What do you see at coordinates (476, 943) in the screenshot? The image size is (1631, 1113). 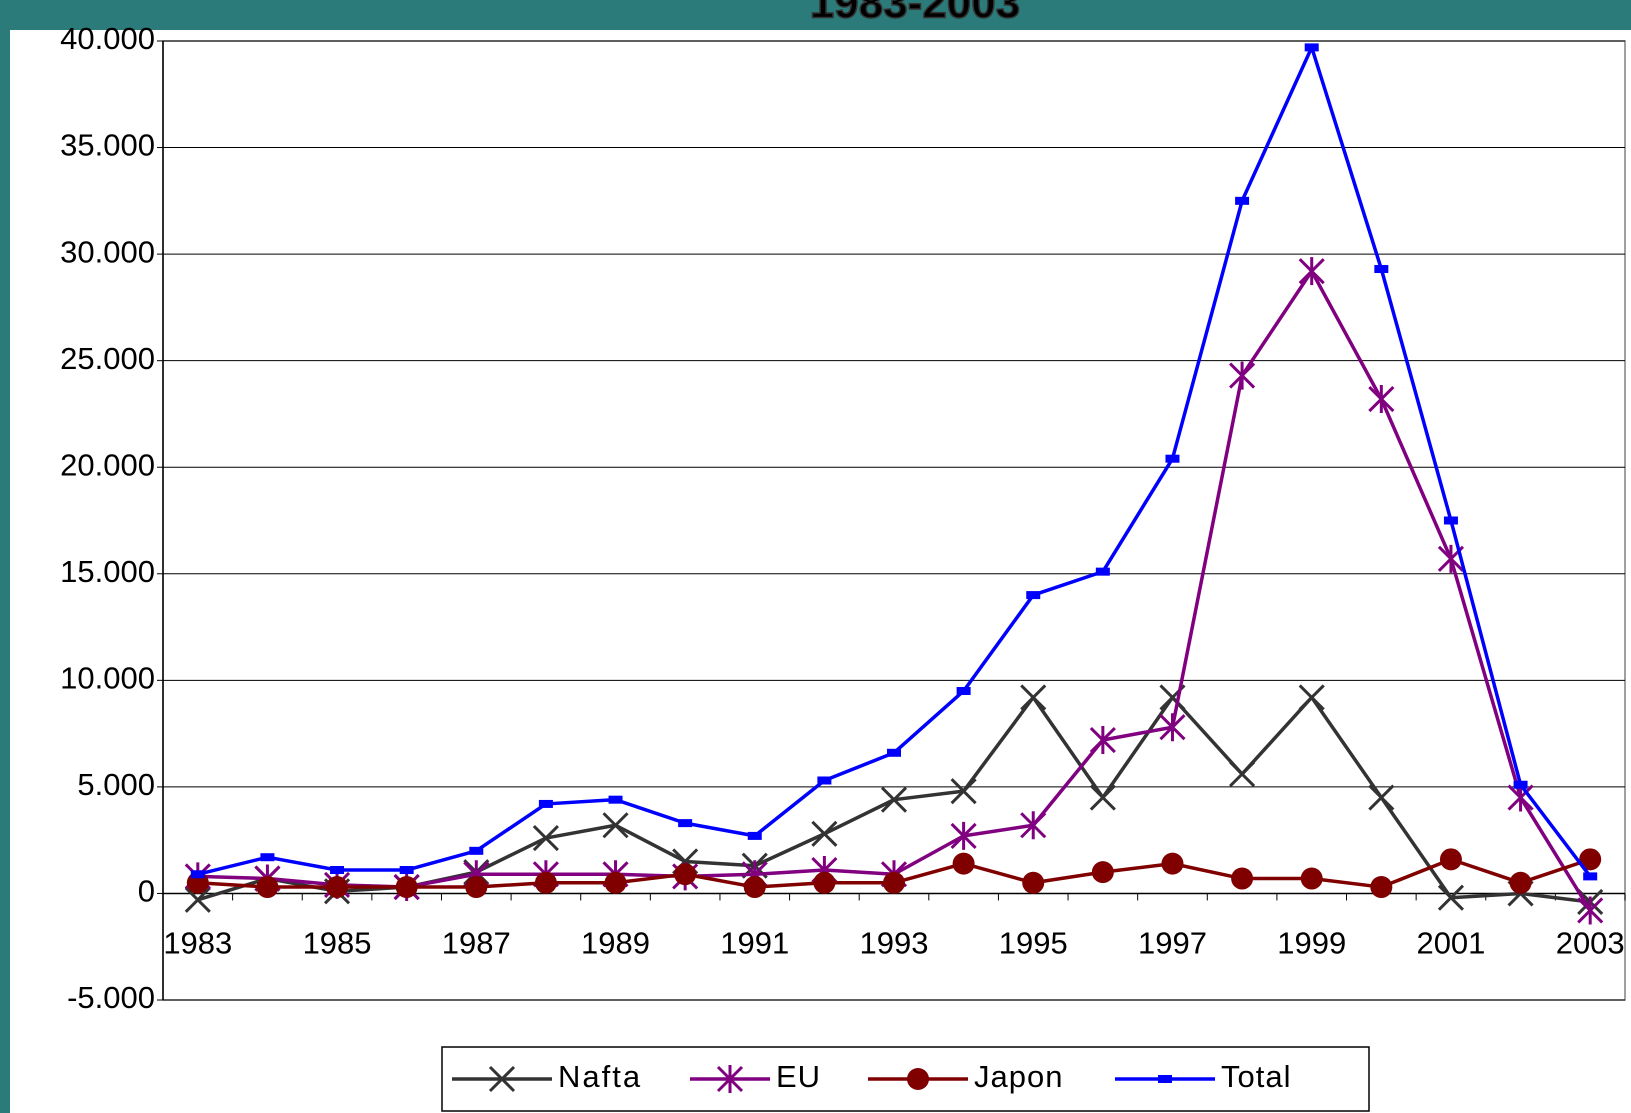 I see `x-tick-label: 1987` at bounding box center [476, 943].